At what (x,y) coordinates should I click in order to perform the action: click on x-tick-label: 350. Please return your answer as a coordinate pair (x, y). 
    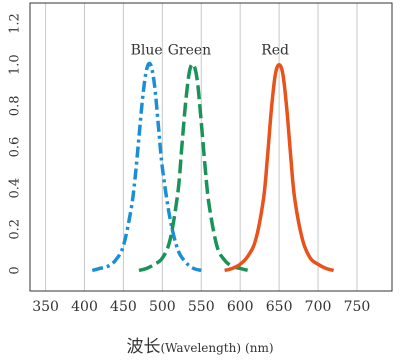
    Looking at the image, I should click on (45, 307).